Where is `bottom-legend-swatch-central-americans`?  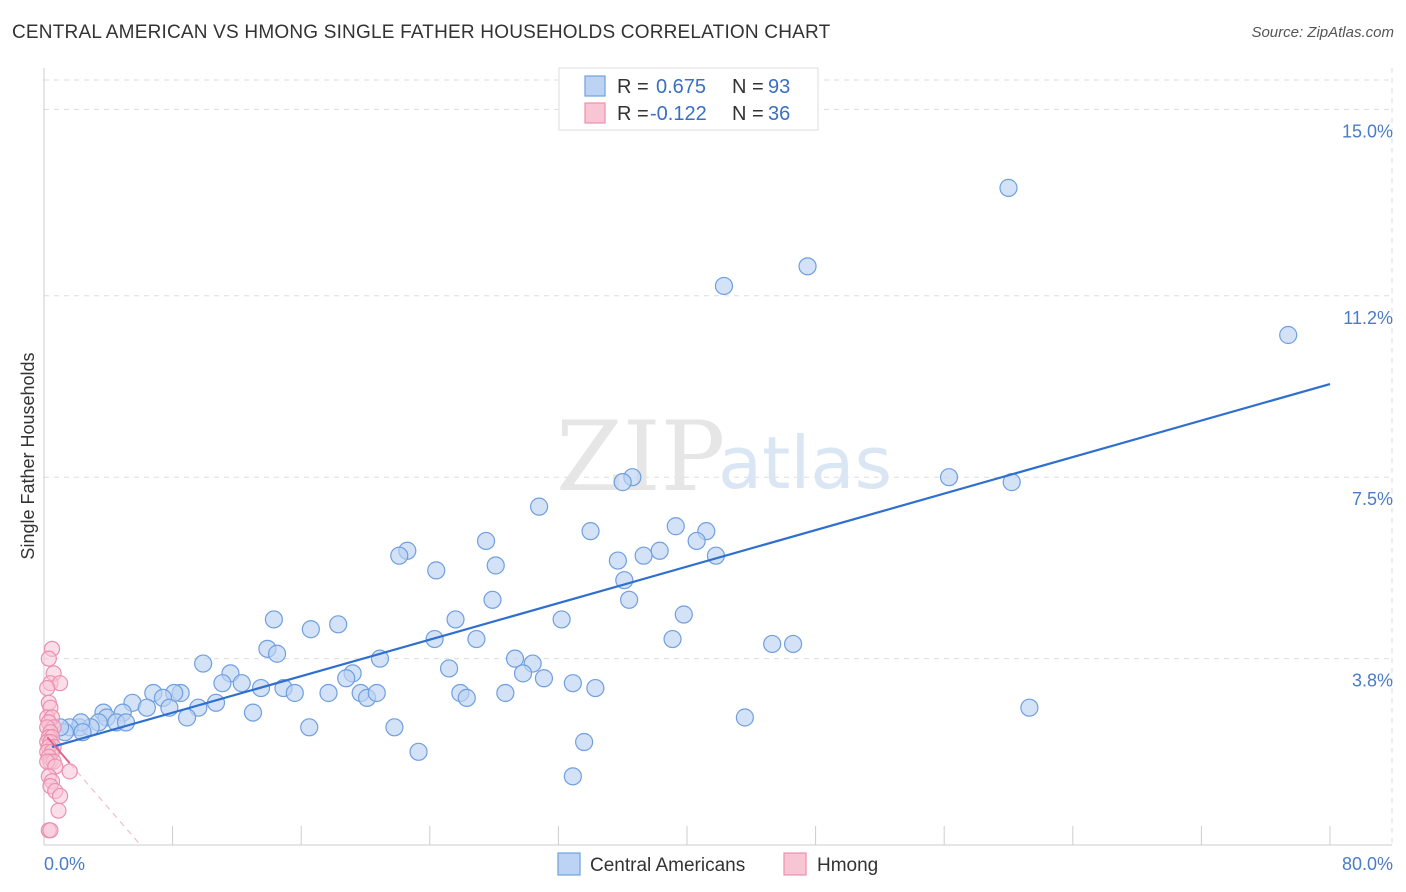 bottom-legend-swatch-central-americans is located at coordinates (569, 864).